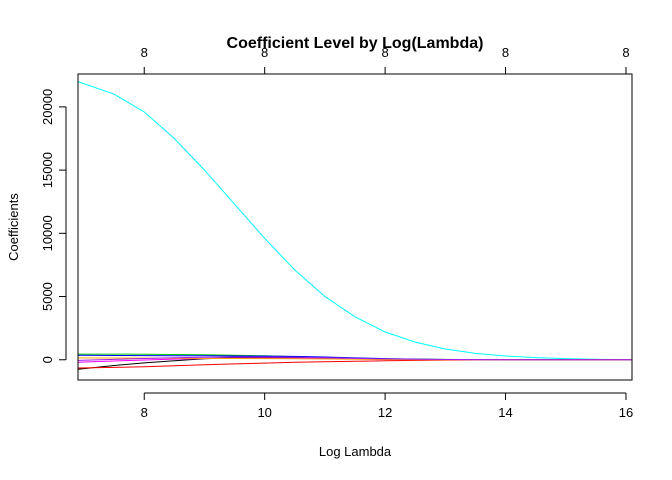 This screenshot has height=480, width=672. I want to click on y-axis-ticks: 0 5000 10000 15000 20000, so click(53, 226).